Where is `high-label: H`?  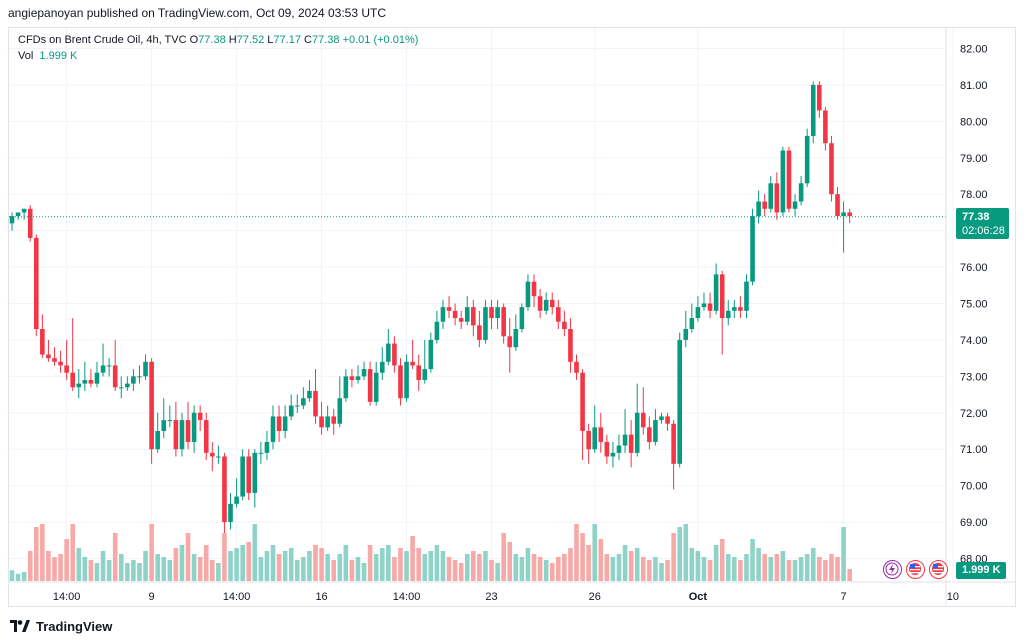 high-label: H is located at coordinates (232, 40).